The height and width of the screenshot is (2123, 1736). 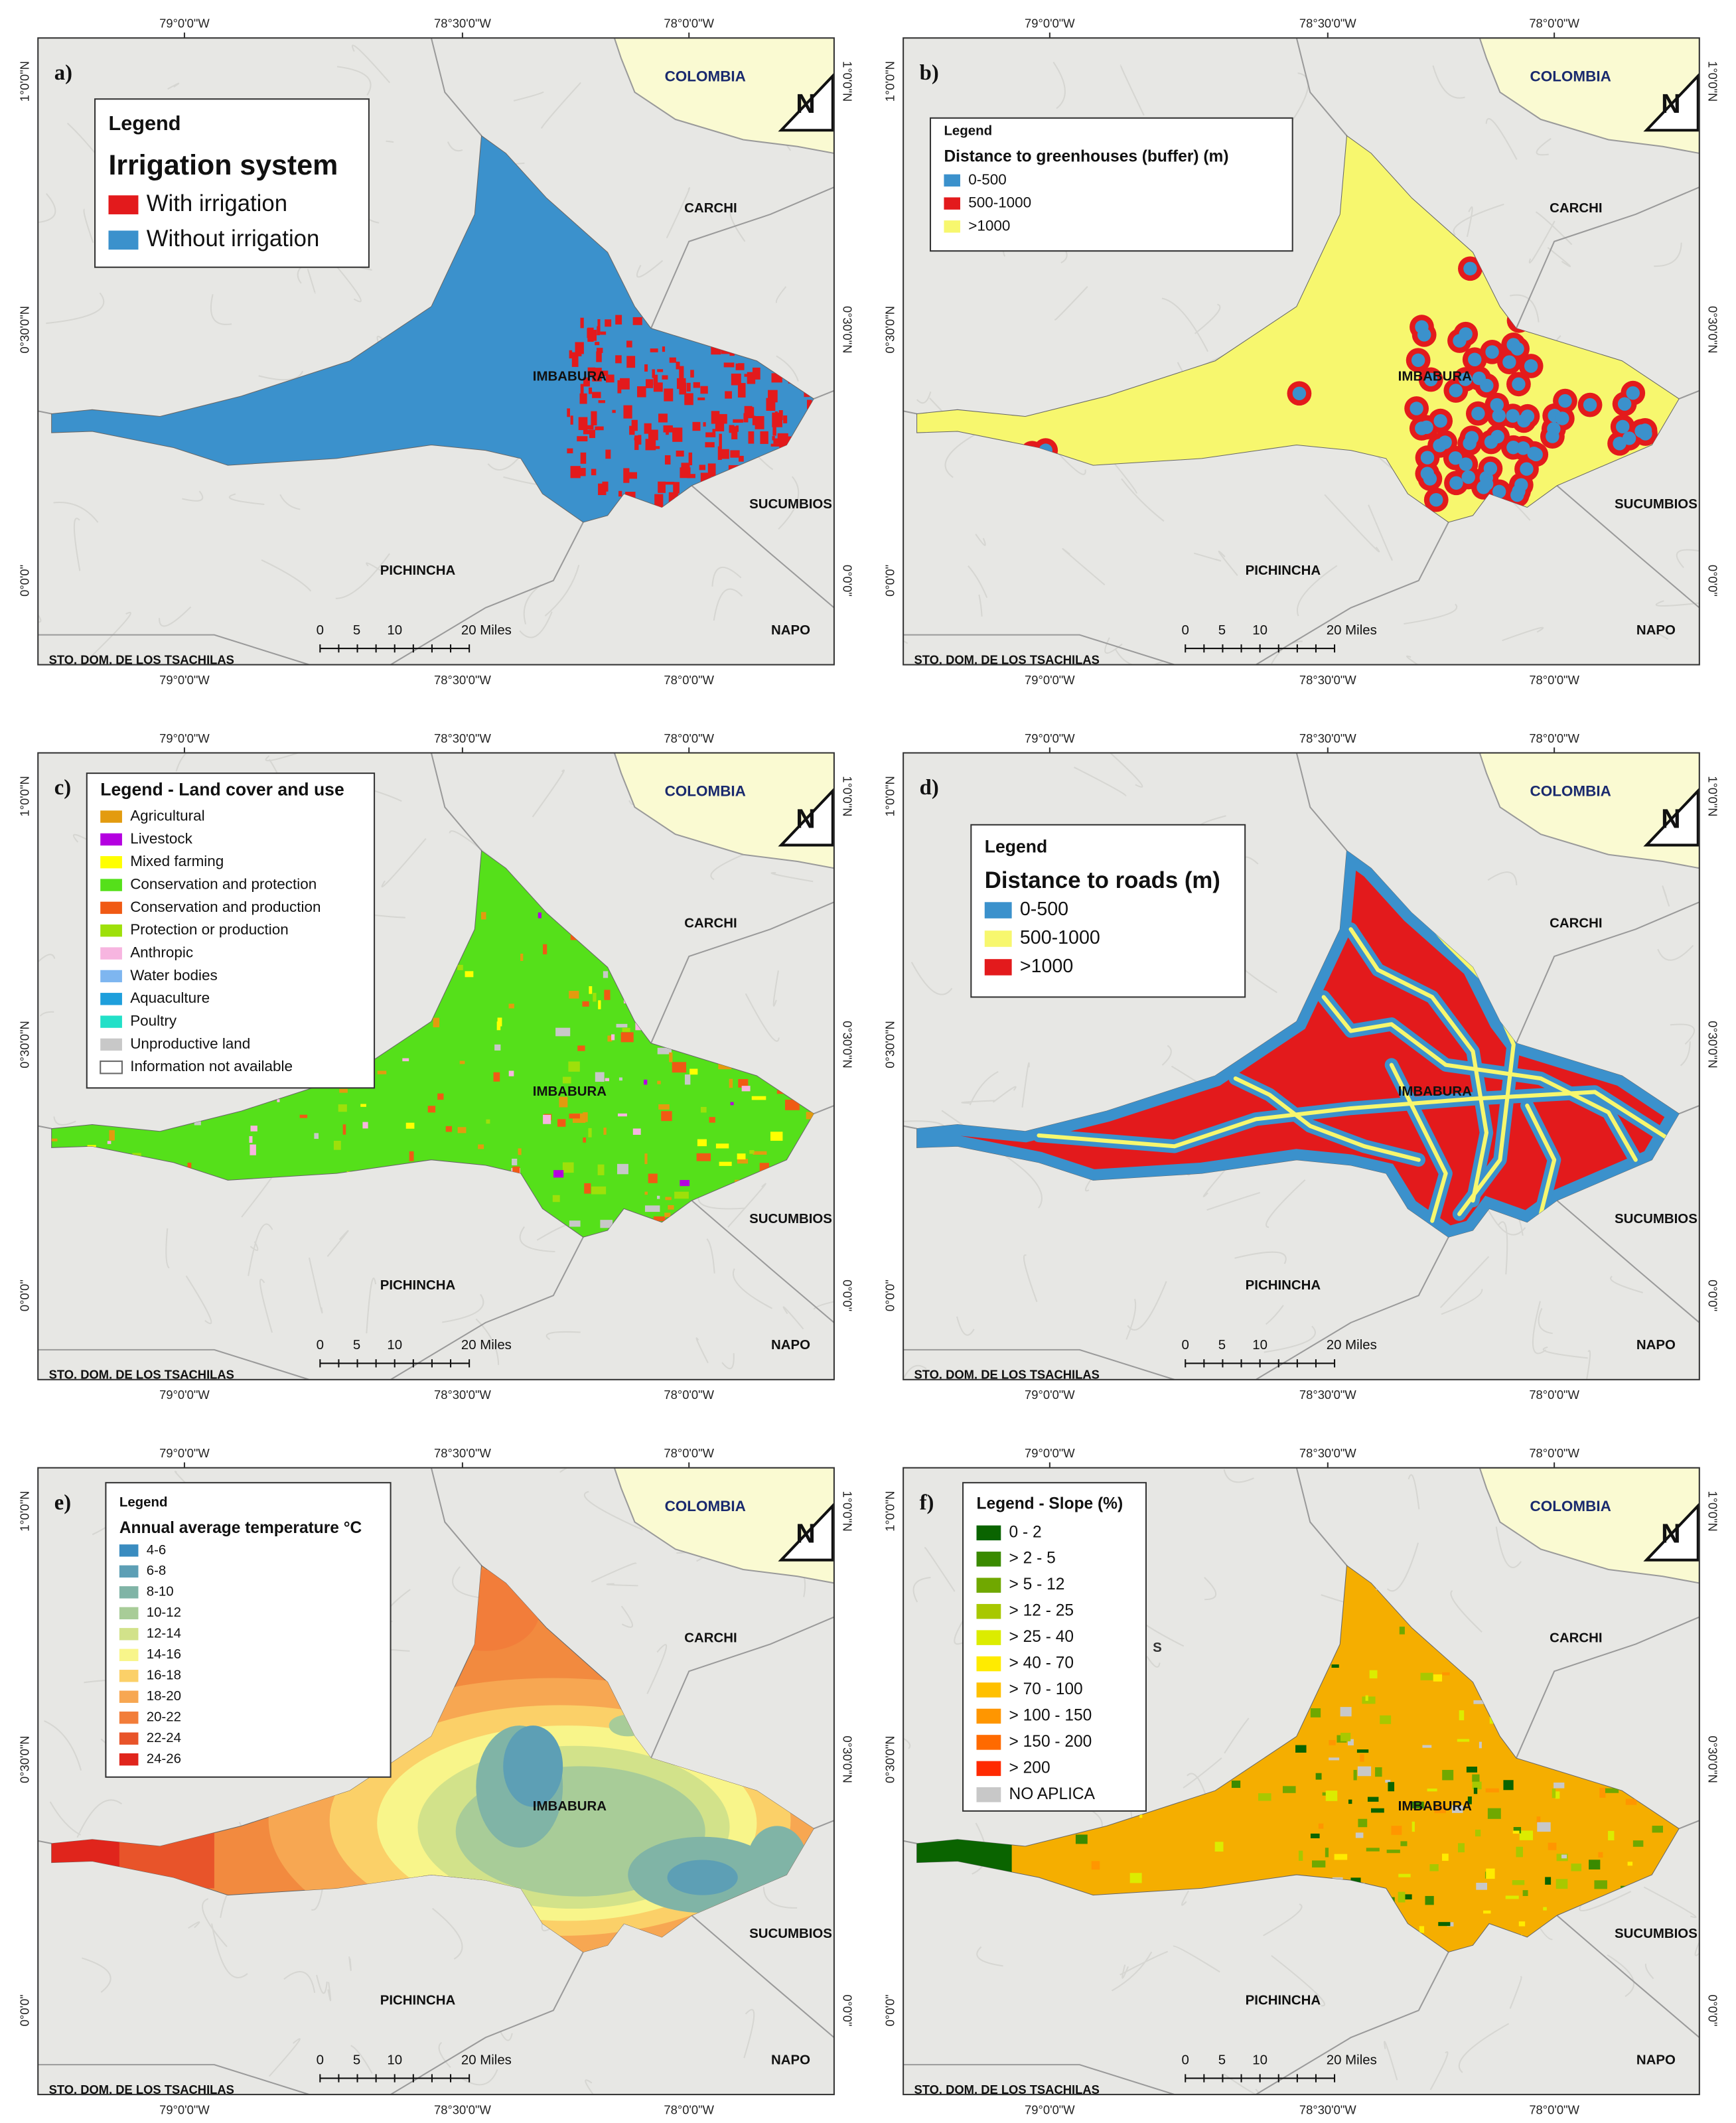 What do you see at coordinates (223, 165) in the screenshot?
I see `legend-title: Irrigation system` at bounding box center [223, 165].